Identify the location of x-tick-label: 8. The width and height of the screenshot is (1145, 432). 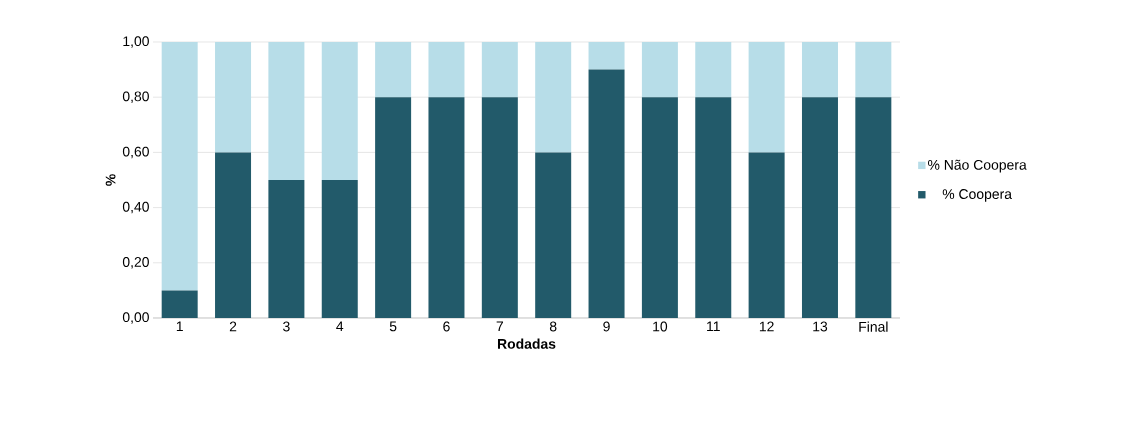
(553, 326).